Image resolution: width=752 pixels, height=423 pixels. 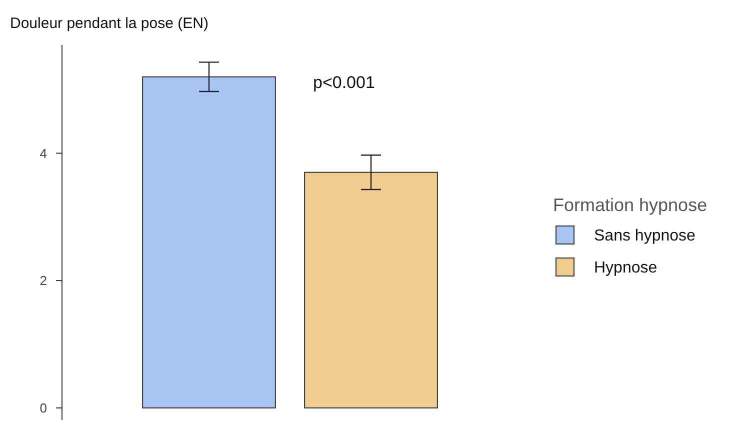 What do you see at coordinates (645, 236) in the screenshot?
I see `legend-label: Sans hypnose` at bounding box center [645, 236].